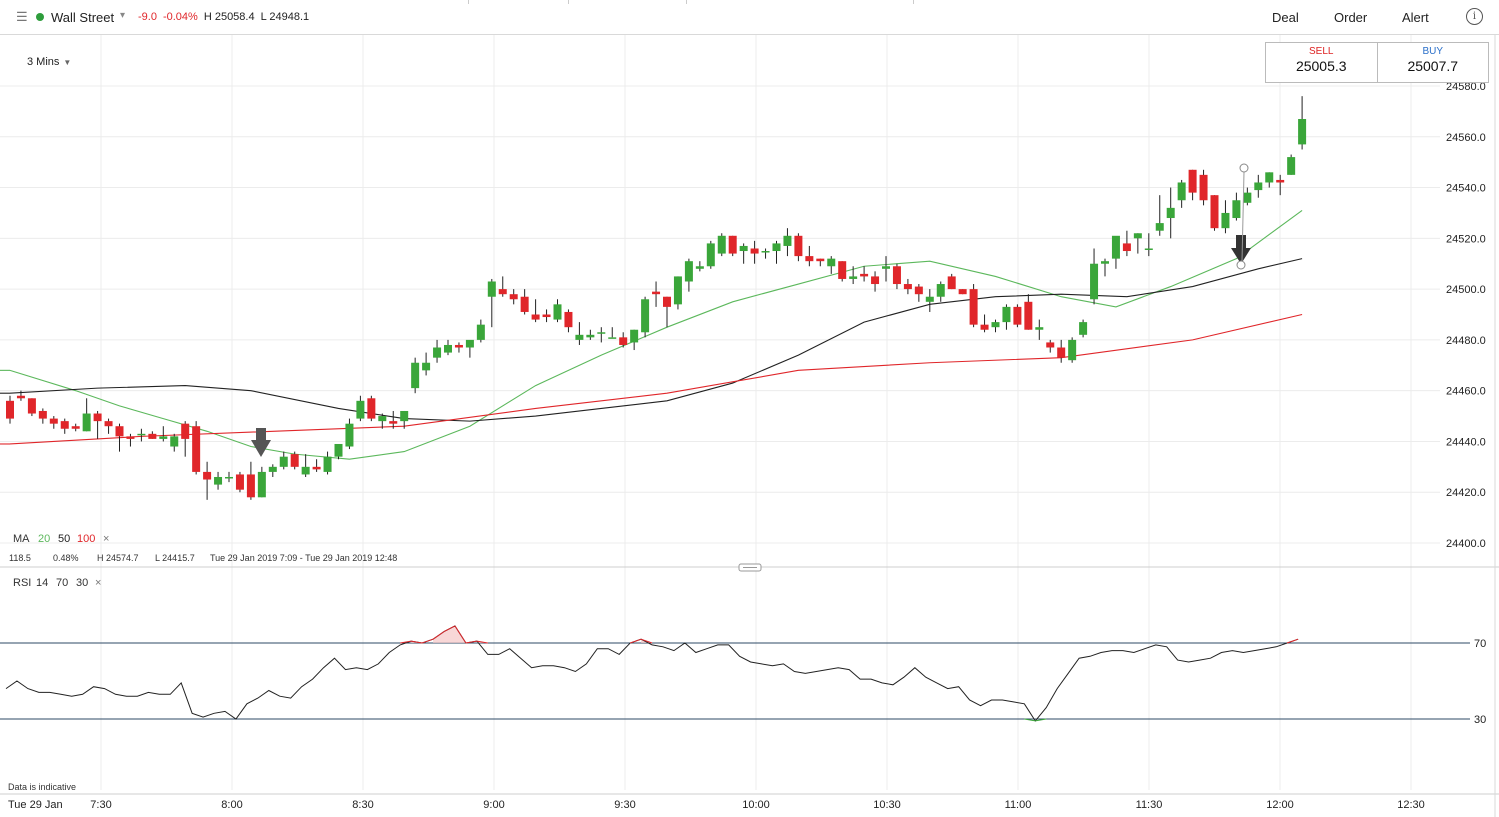 The height and width of the screenshot is (817, 1499). I want to click on chevron-down-icon: ▾, so click(123, 15).